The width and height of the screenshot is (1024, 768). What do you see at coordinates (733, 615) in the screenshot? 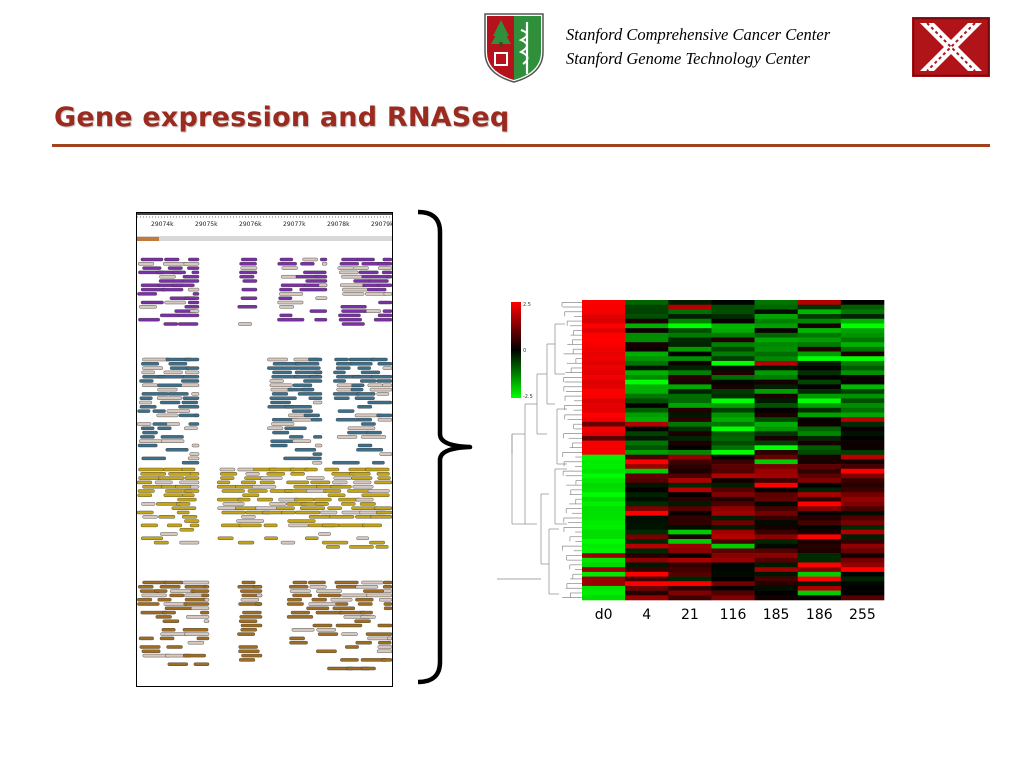
I see `heatmap-column-label: 116` at bounding box center [733, 615].